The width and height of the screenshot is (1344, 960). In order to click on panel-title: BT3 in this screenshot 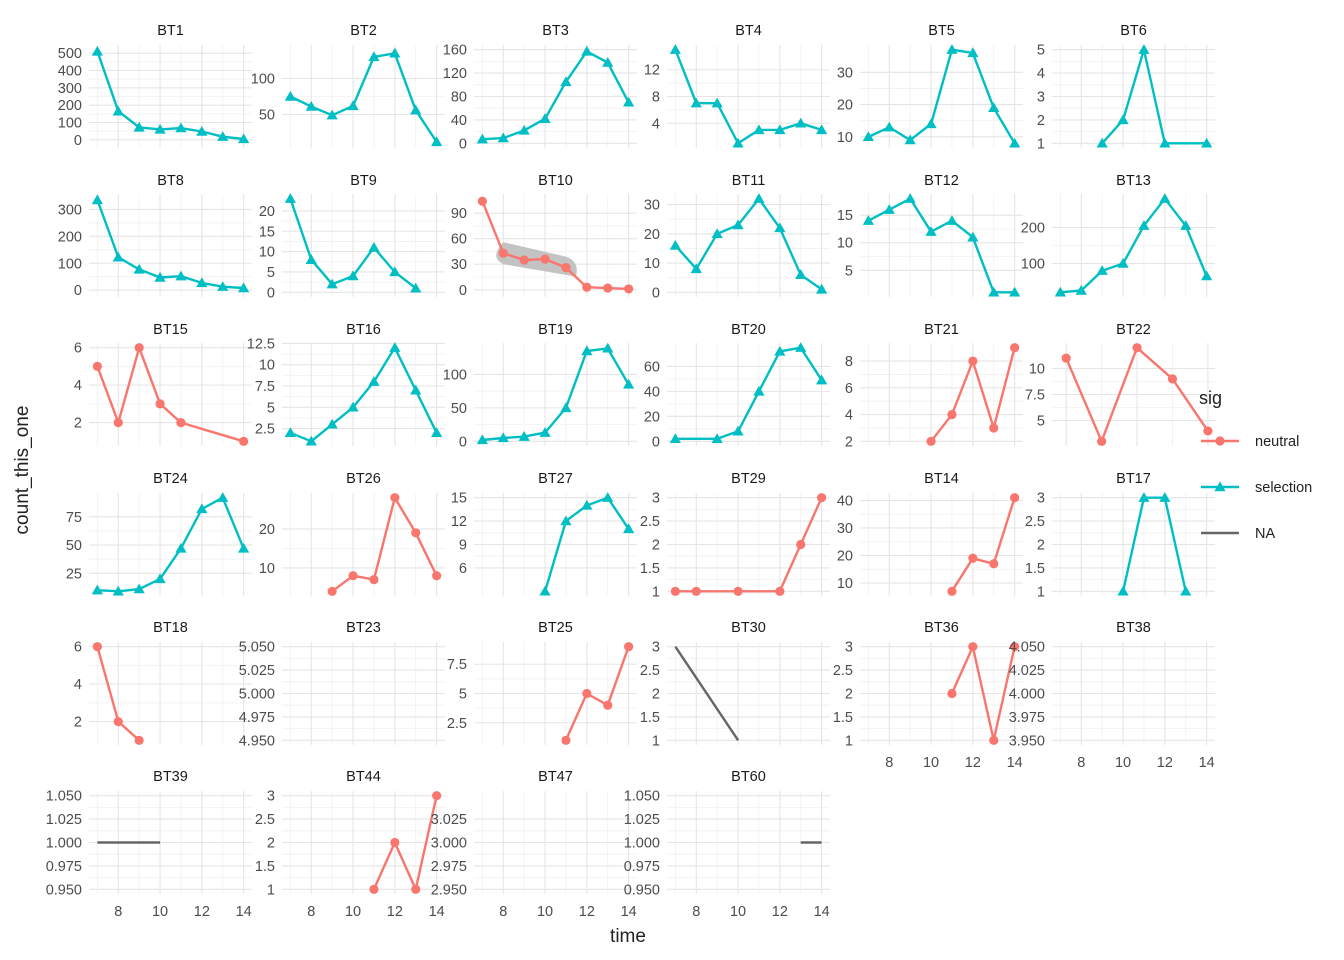, I will do `click(555, 31)`.